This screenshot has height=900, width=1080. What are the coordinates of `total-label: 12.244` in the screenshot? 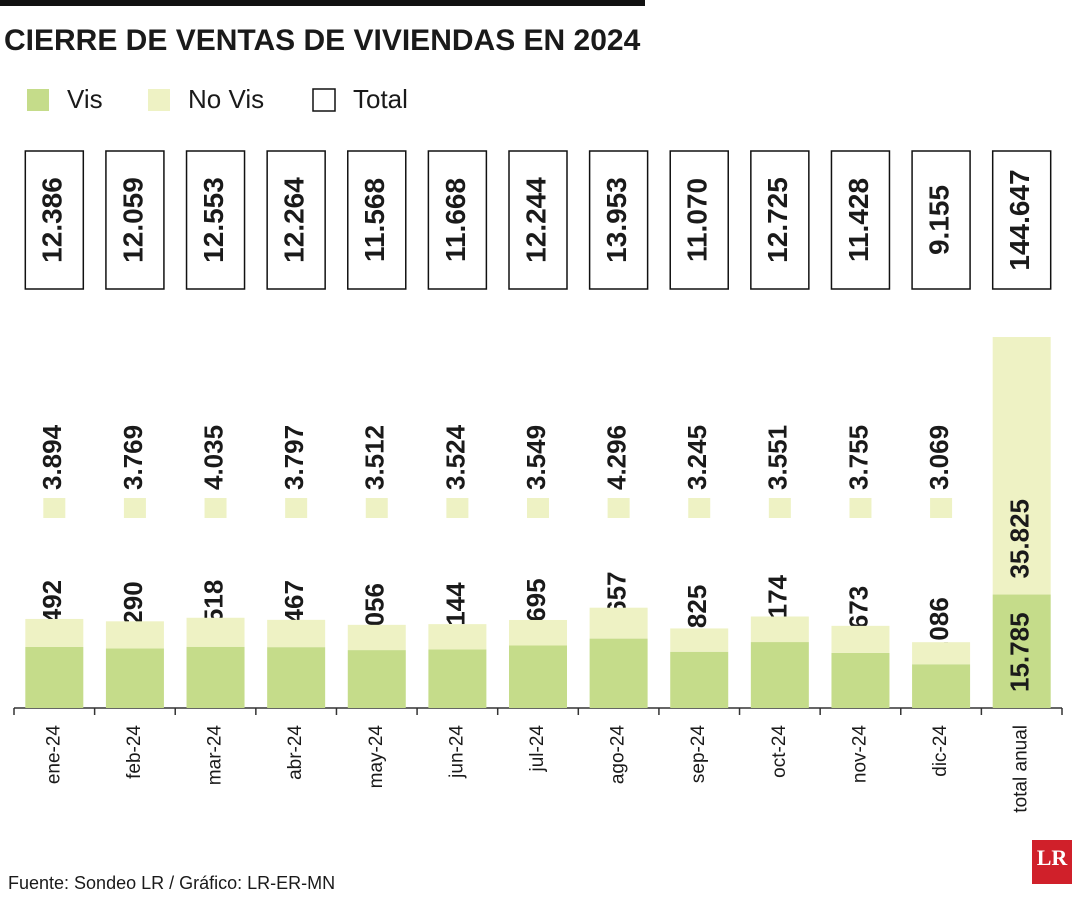 It's located at (535, 220).